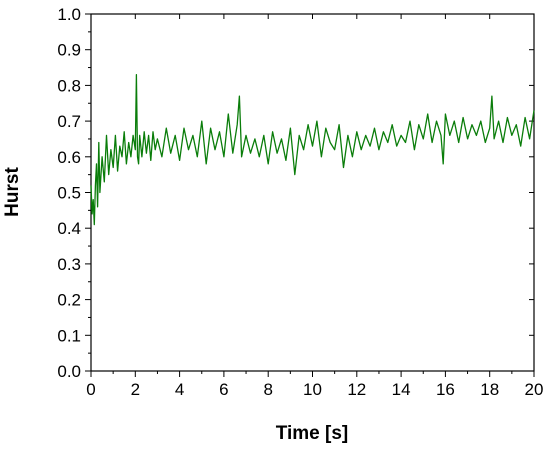 The width and height of the screenshot is (550, 449). What do you see at coordinates (534, 389) in the screenshot?
I see `x-tick-label: 20` at bounding box center [534, 389].